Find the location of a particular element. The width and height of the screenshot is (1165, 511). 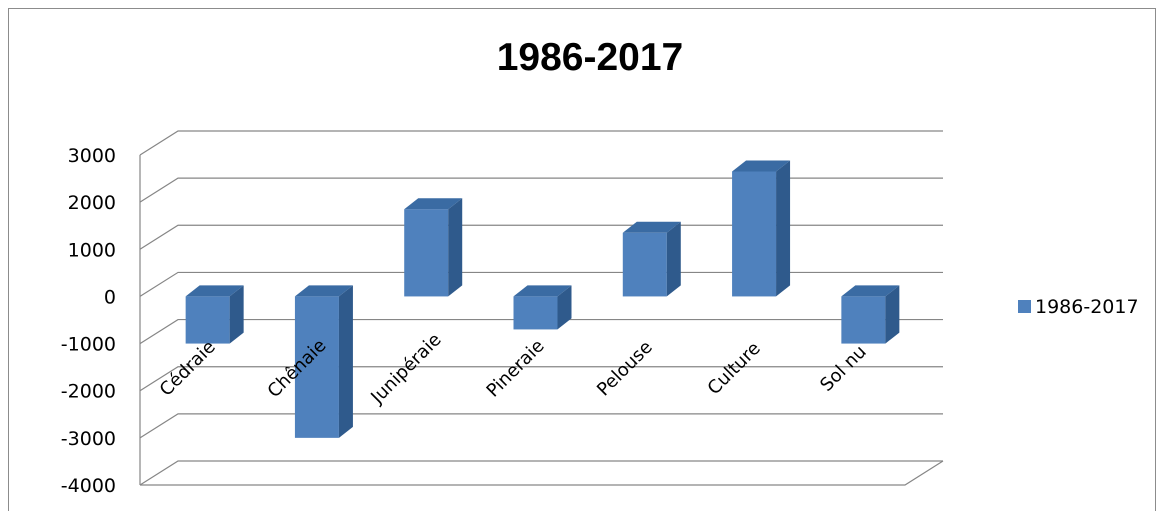

bar-pelouse is located at coordinates (651, 259).